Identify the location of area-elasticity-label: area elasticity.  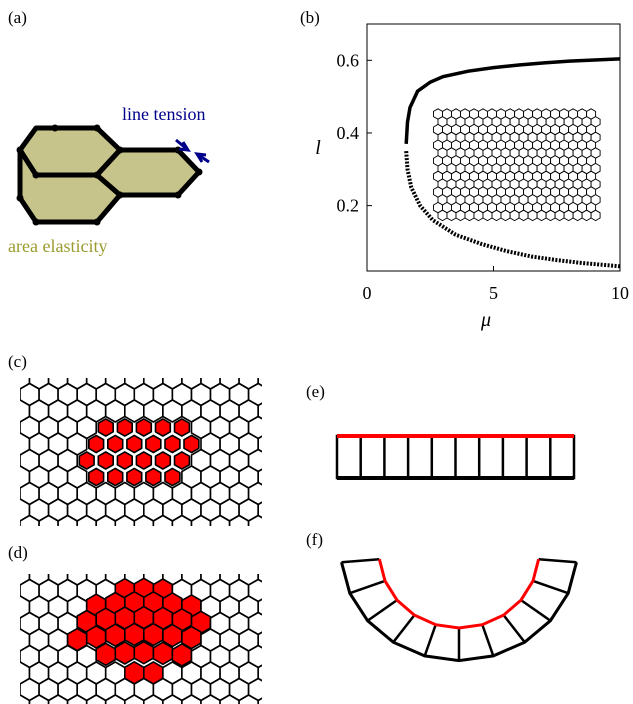
(58, 246).